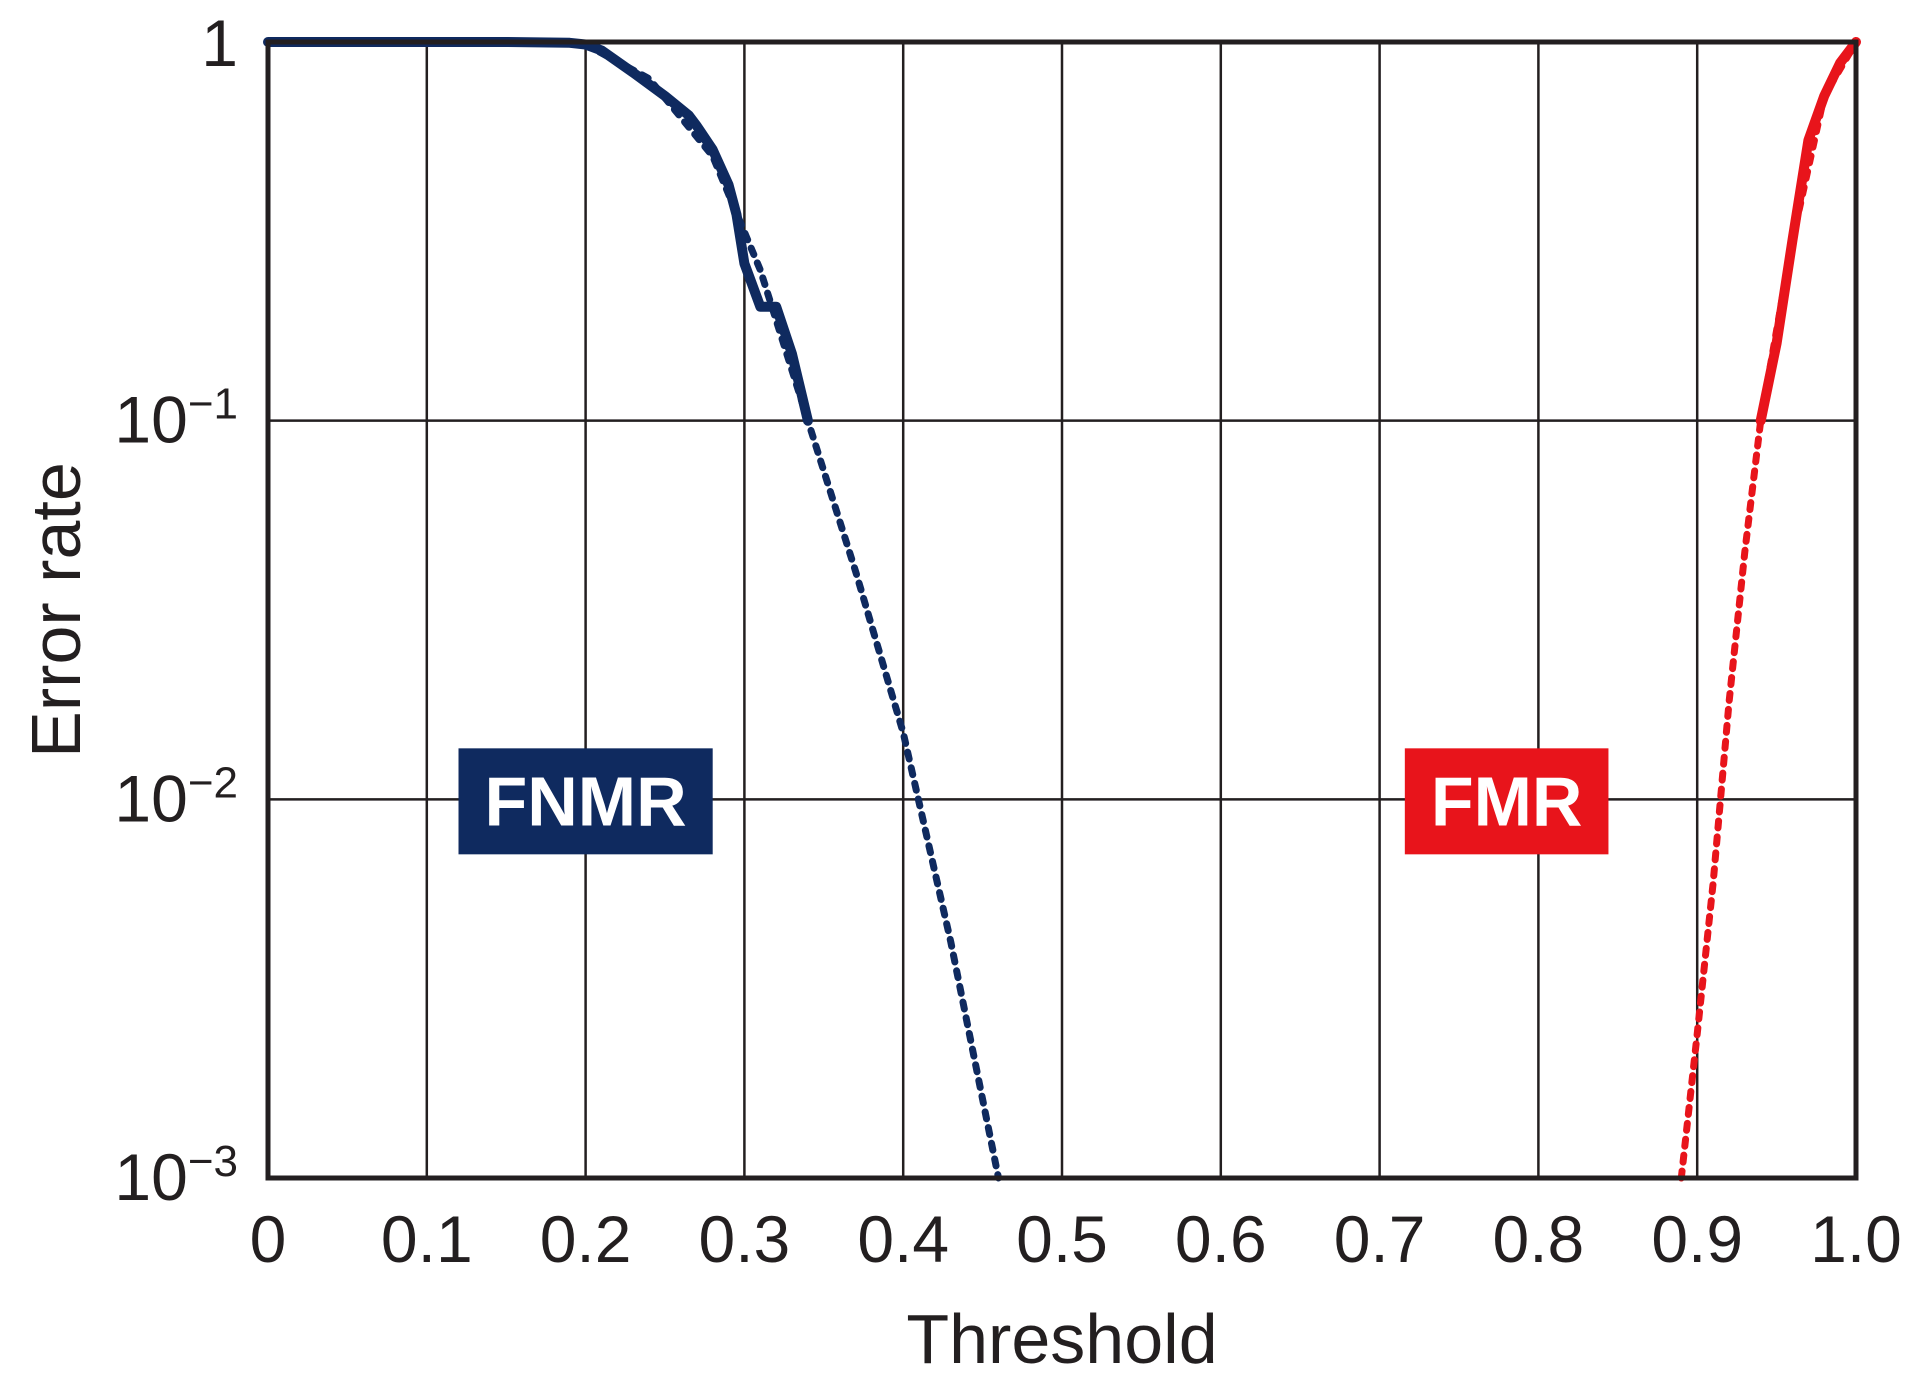 Image resolution: width=1917 pixels, height=1382 pixels. Describe the element at coordinates (1768, 610) in the screenshot. I see `fmr-extrapolated-line` at that location.